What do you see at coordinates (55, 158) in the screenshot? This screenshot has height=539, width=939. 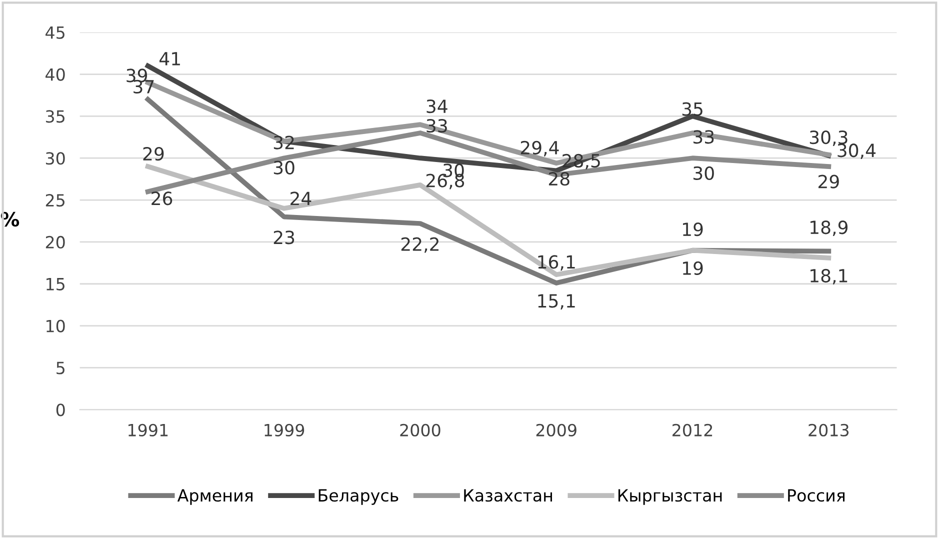 I see `y-tick-label: 30` at bounding box center [55, 158].